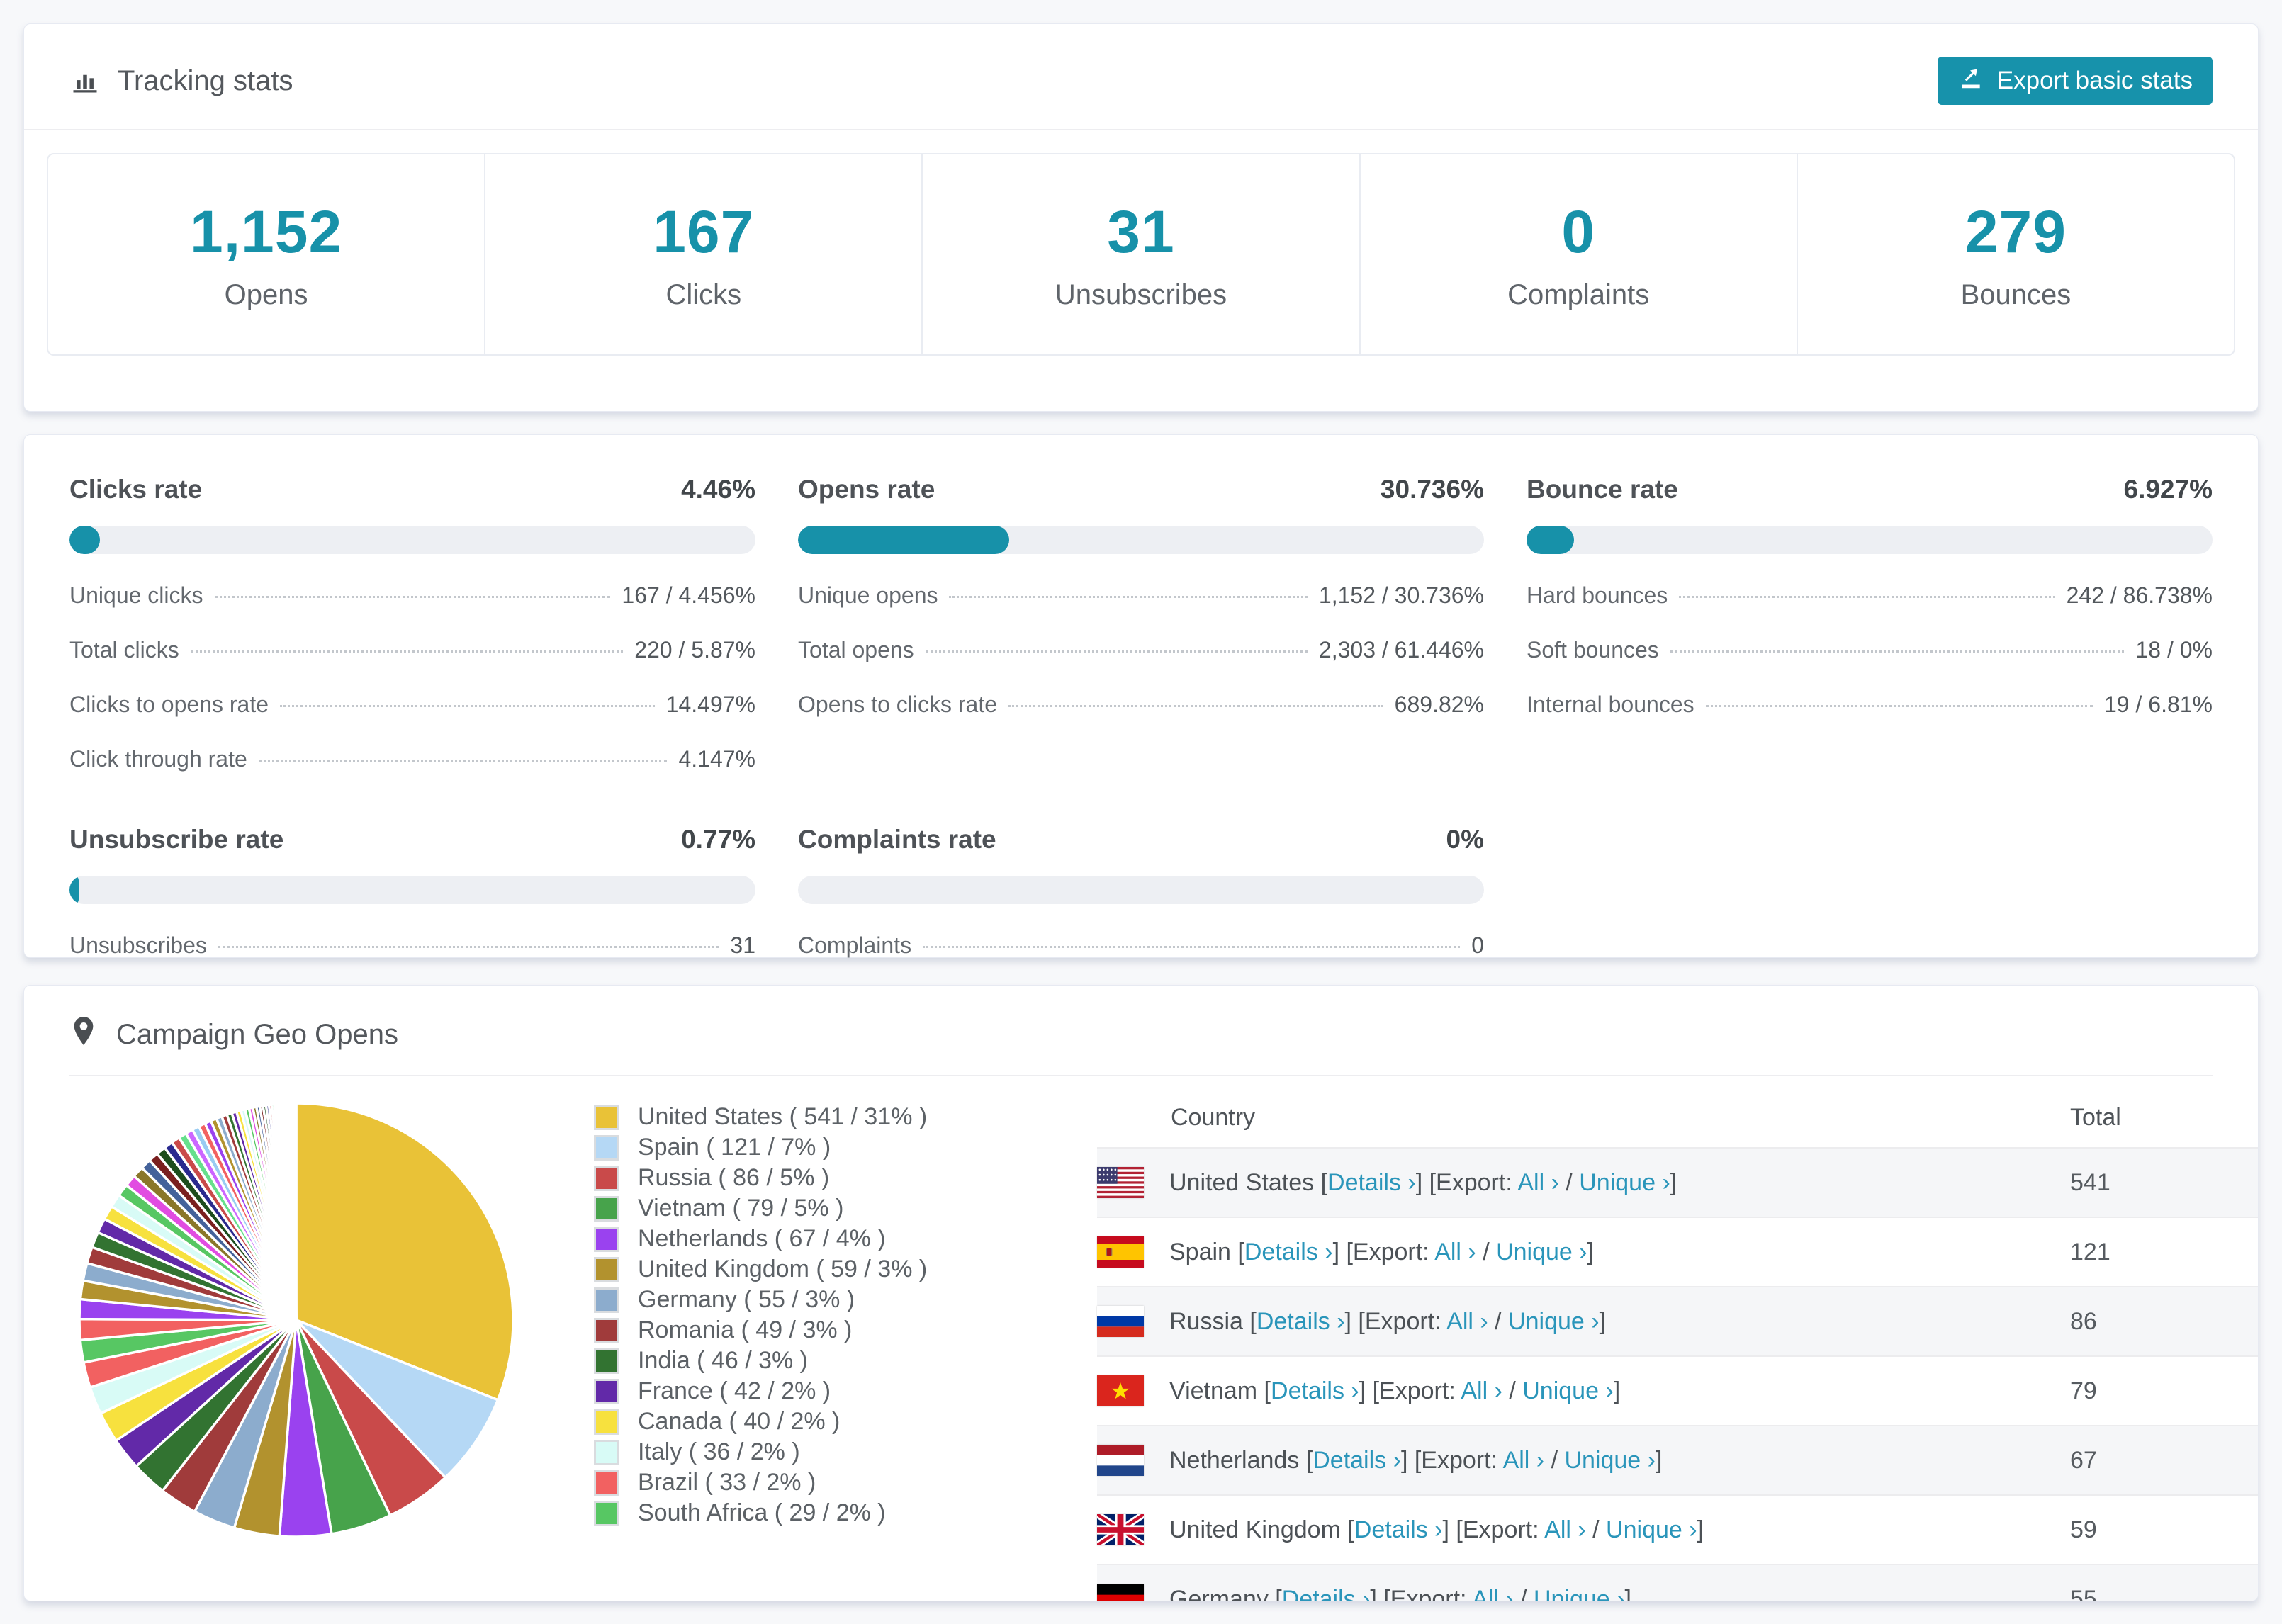  What do you see at coordinates (412, 759) in the screenshot?
I see `rate-detail-row: Click through rate 4.147%` at bounding box center [412, 759].